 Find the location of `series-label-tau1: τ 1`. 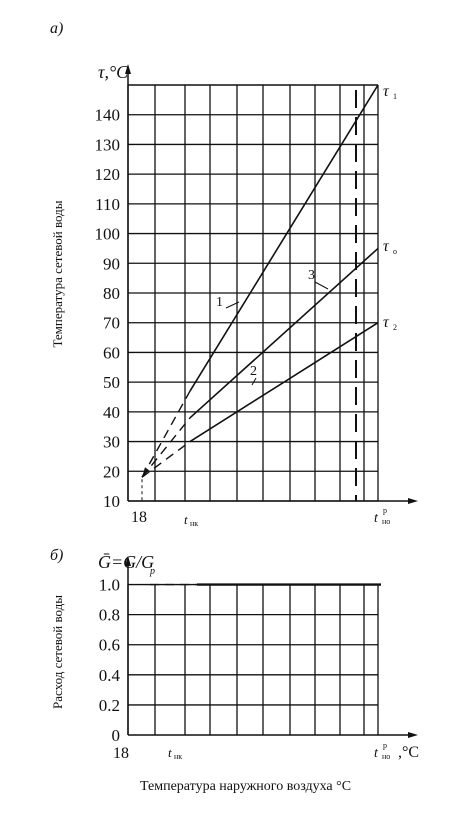

series-label-tau1: τ 1 is located at coordinates (390, 92).